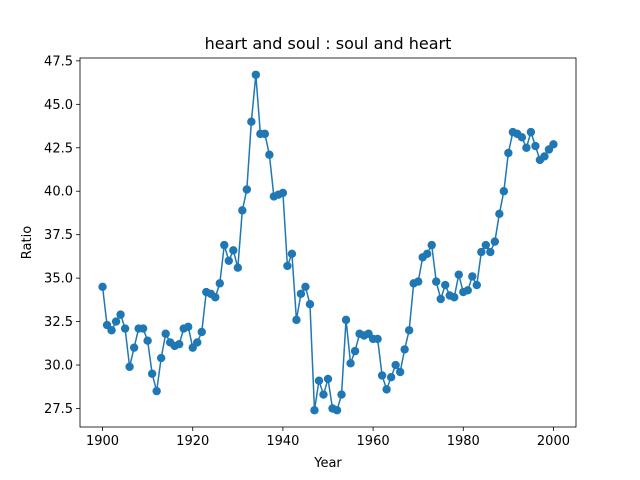 The height and width of the screenshot is (480, 640). What do you see at coordinates (27, 242) in the screenshot?
I see `y-axis-label: Ratio` at bounding box center [27, 242].